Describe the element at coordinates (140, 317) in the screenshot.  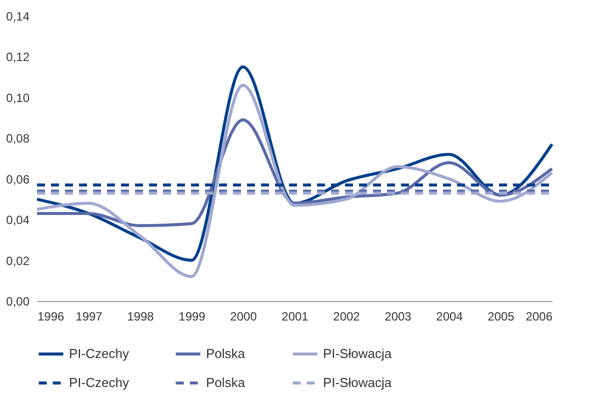
I see `x-tick-label: 1998` at that location.